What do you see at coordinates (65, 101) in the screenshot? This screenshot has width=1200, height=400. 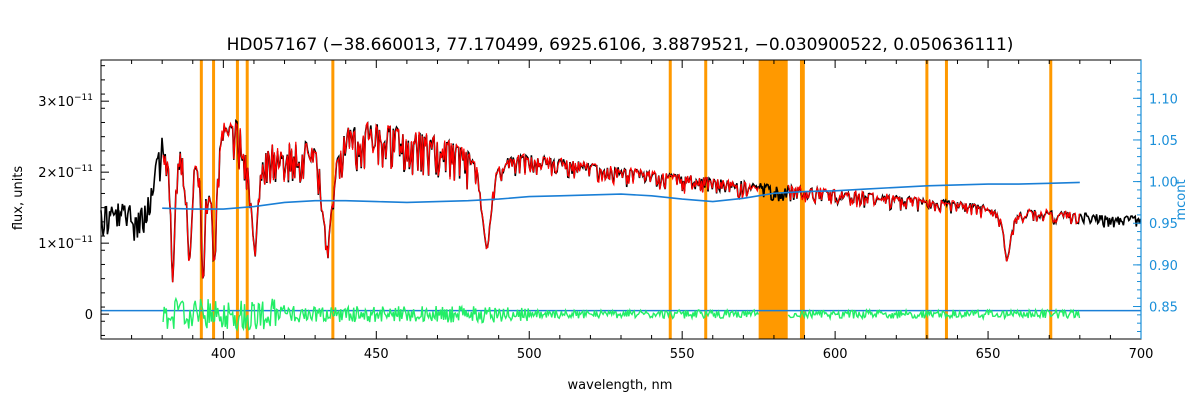 I see `y-tick-label: 3×10⁻¹¹` at bounding box center [65, 101].